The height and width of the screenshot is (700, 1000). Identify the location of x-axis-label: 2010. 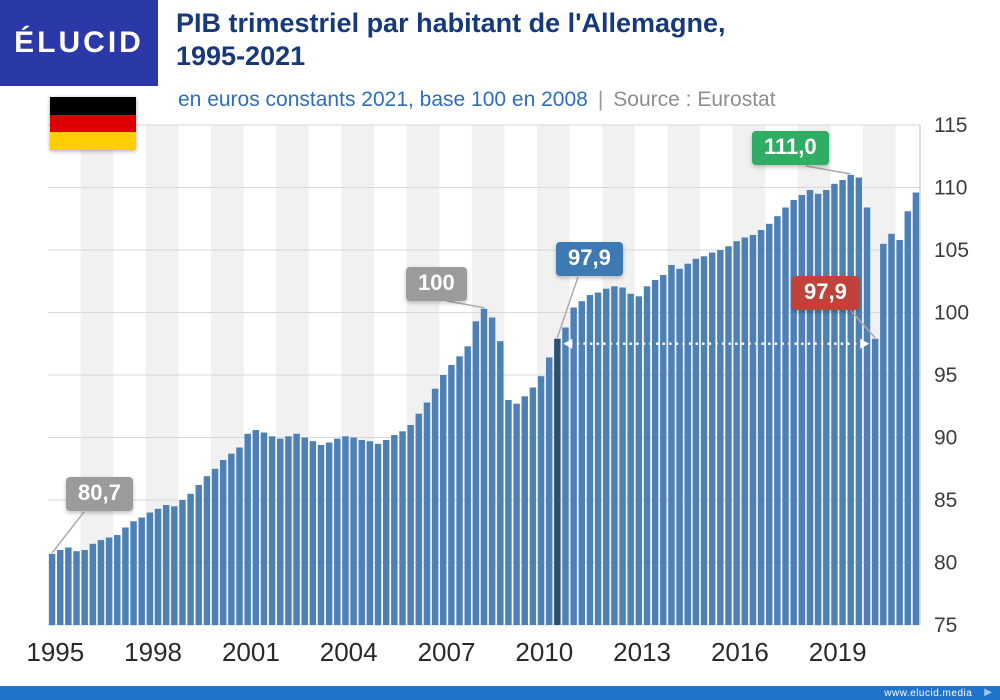
(544, 652).